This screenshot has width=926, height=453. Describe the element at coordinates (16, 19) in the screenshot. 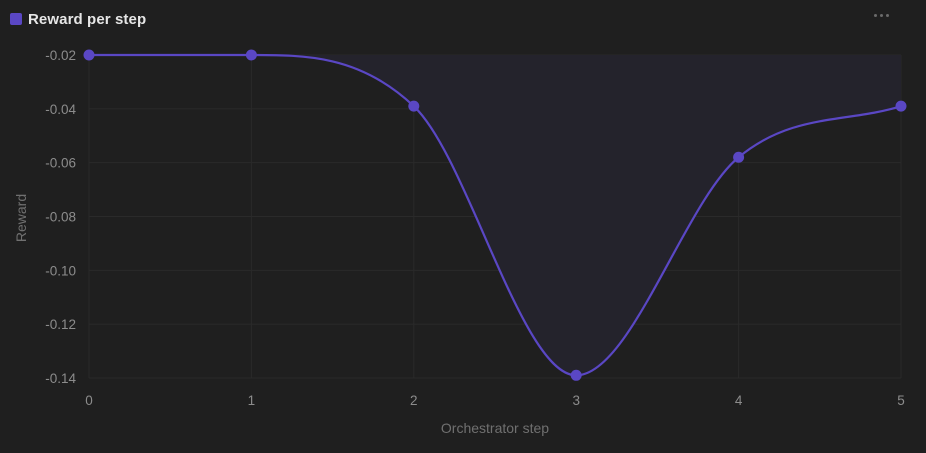

I see `legend-swatch-icon` at that location.